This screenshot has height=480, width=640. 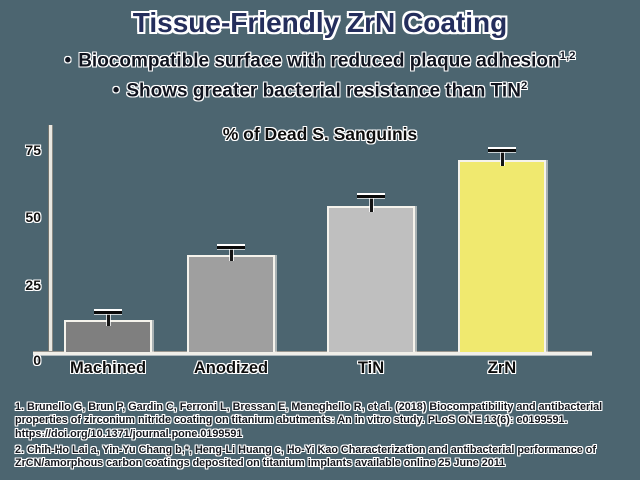 What do you see at coordinates (371, 279) in the screenshot?
I see `bar-tin` at bounding box center [371, 279].